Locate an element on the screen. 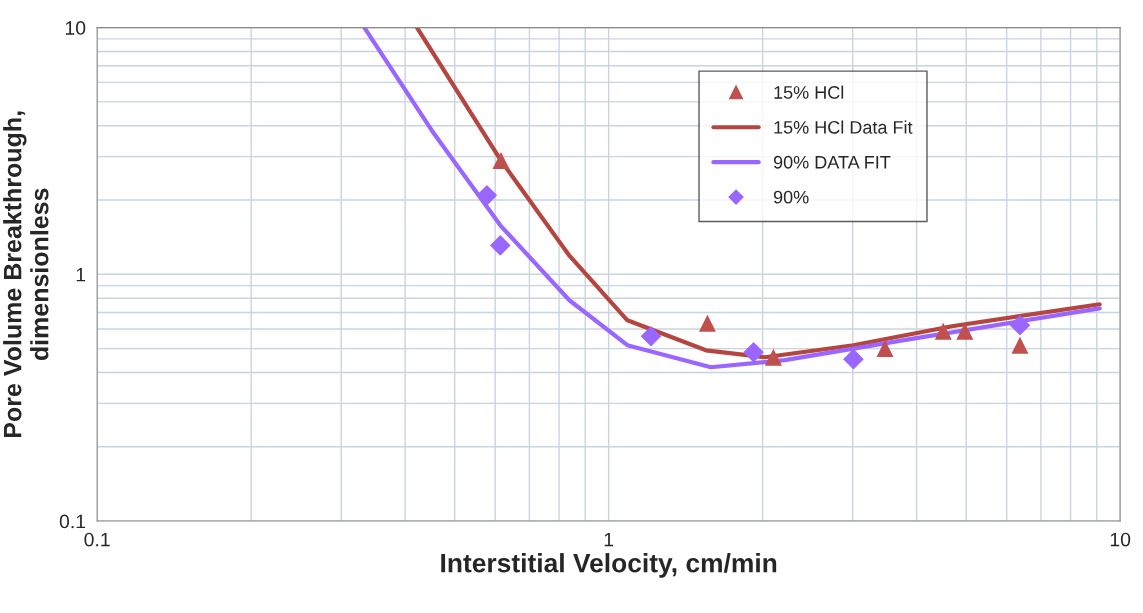 The height and width of the screenshot is (613, 1143). x-tick-label: 1 is located at coordinates (609, 539).